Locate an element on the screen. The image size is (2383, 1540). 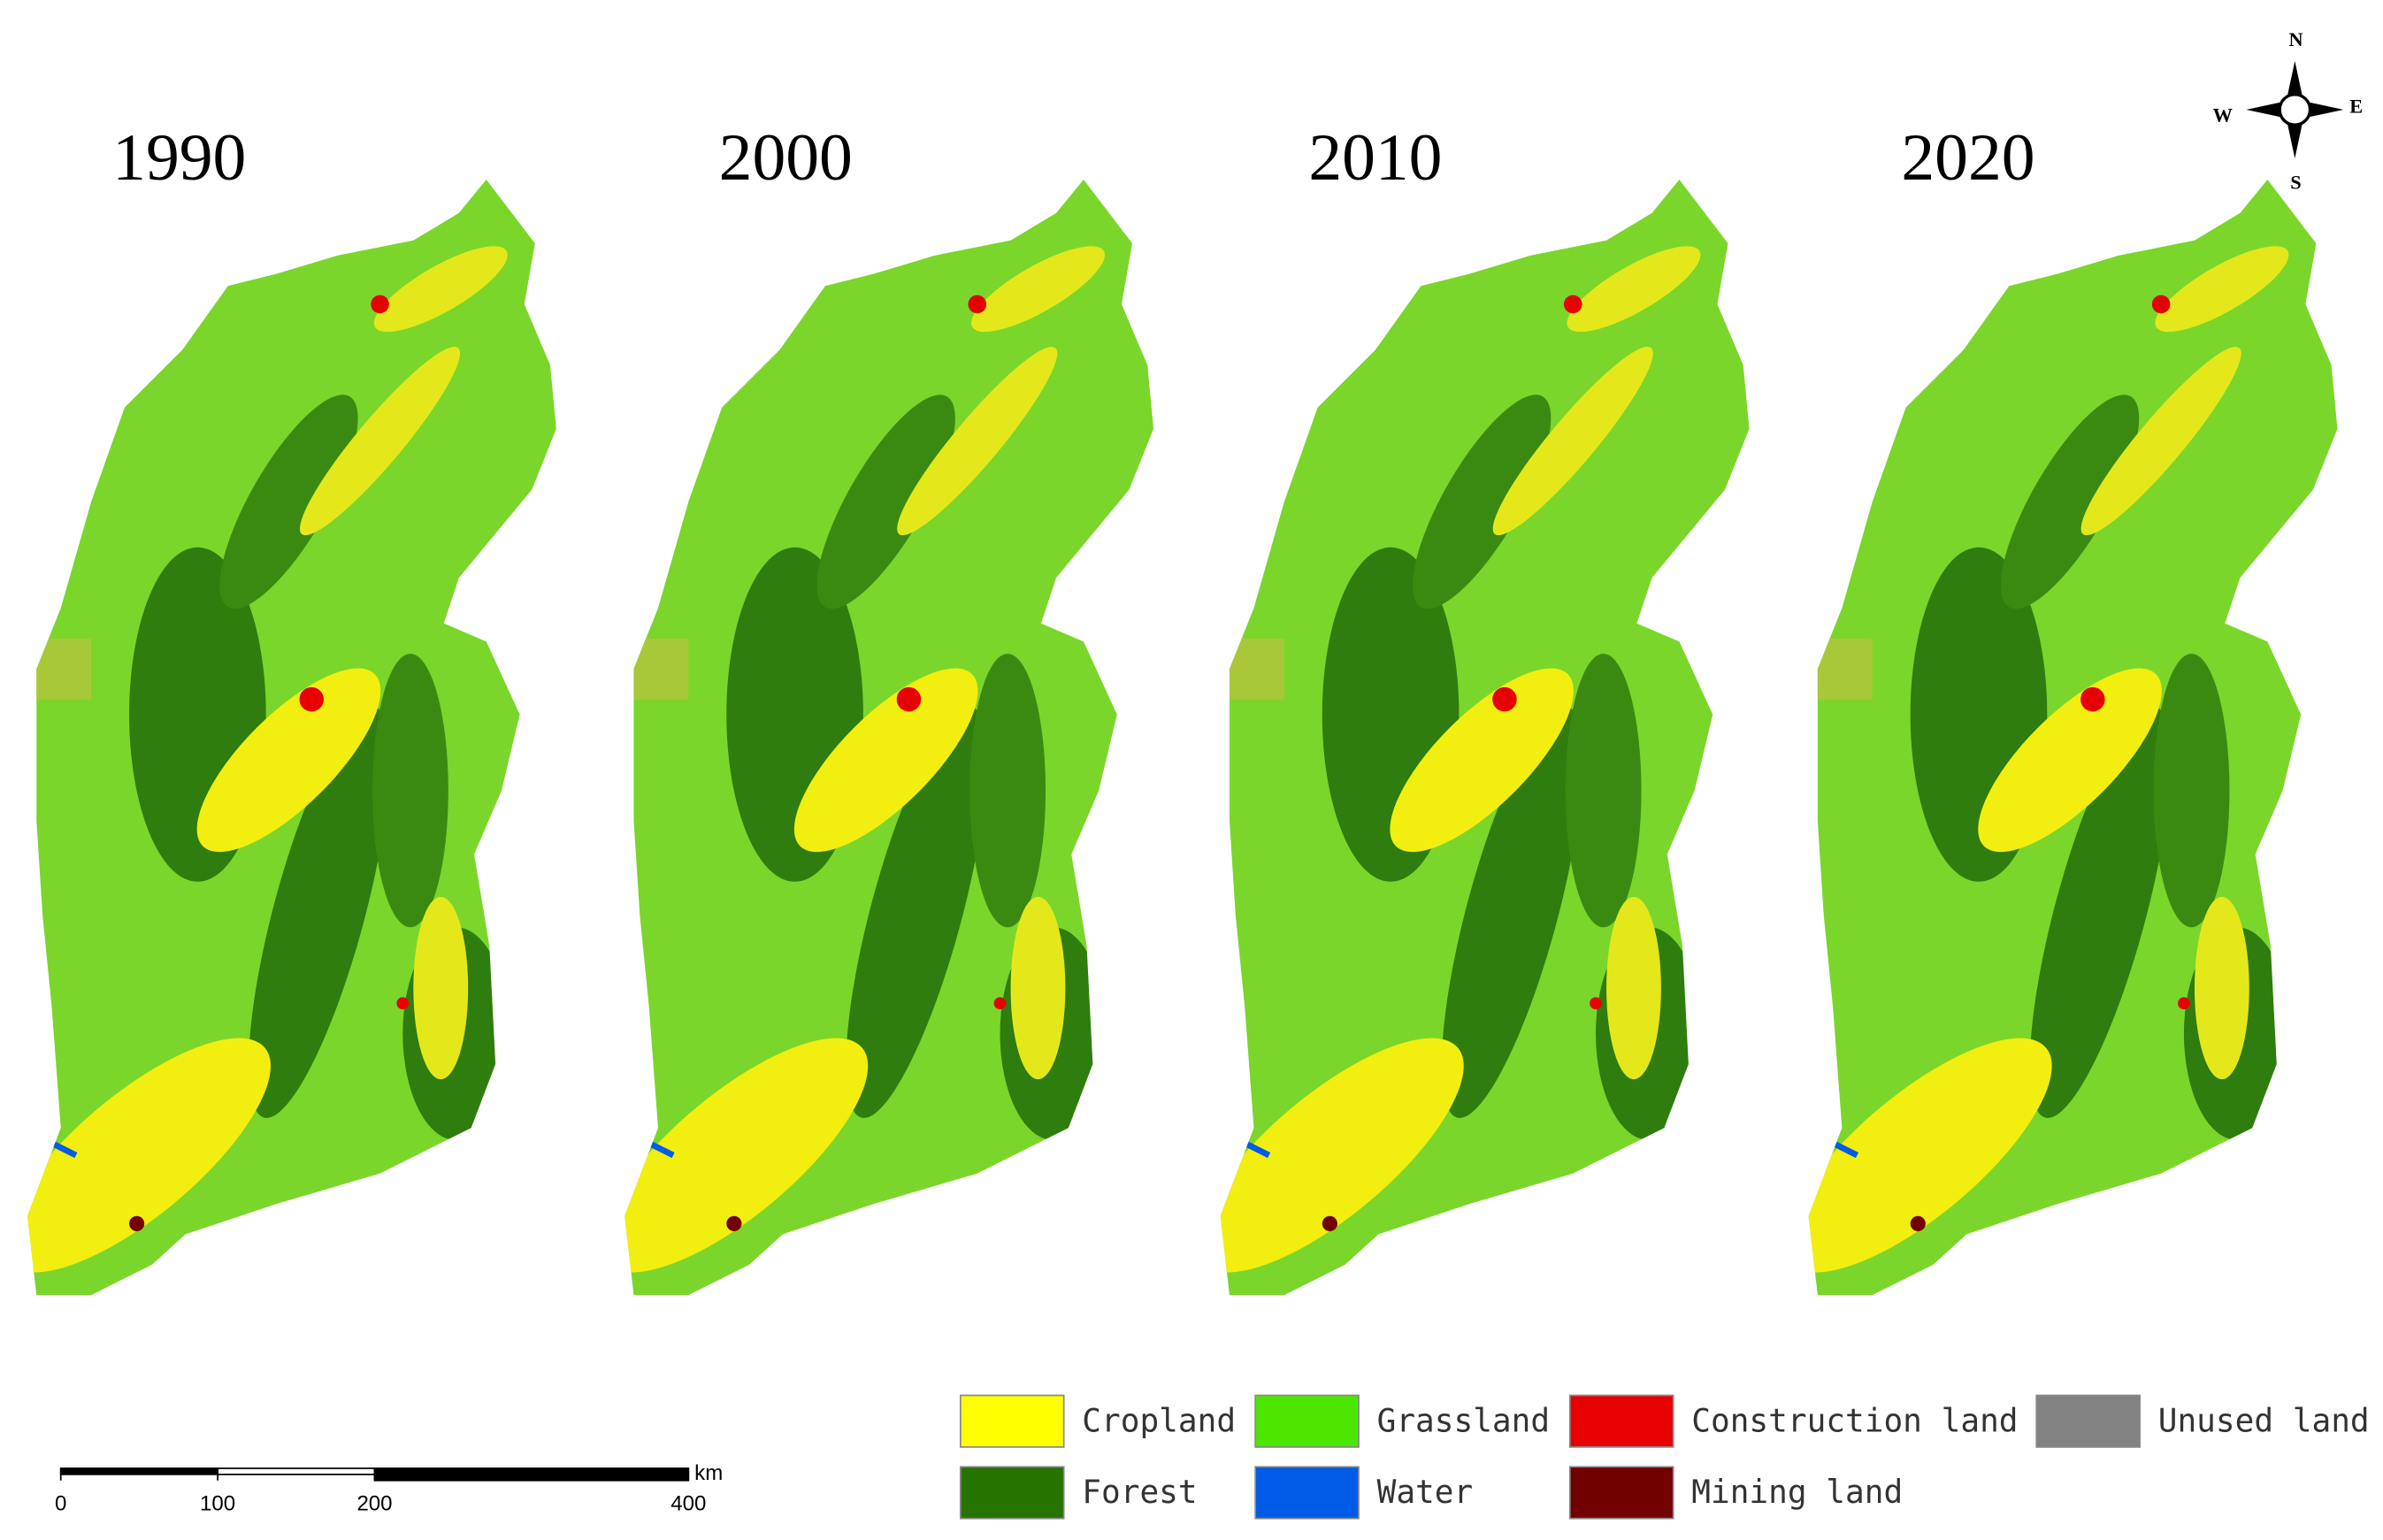
compass-n: N is located at coordinates (2296, 39).